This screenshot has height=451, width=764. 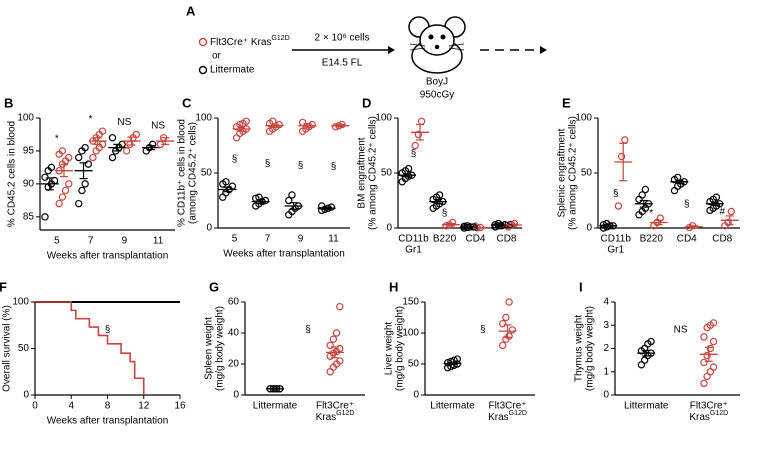 I want to click on x-tick-label: 4, so click(x=71, y=406).